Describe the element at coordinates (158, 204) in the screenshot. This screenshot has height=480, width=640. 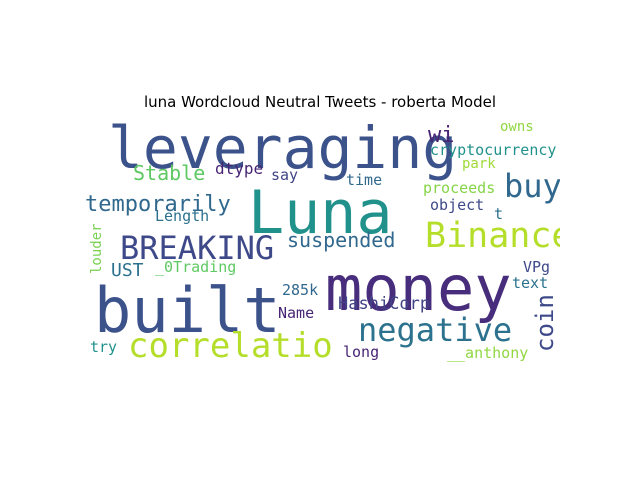
I see `word-temporarily: temporarily` at that location.